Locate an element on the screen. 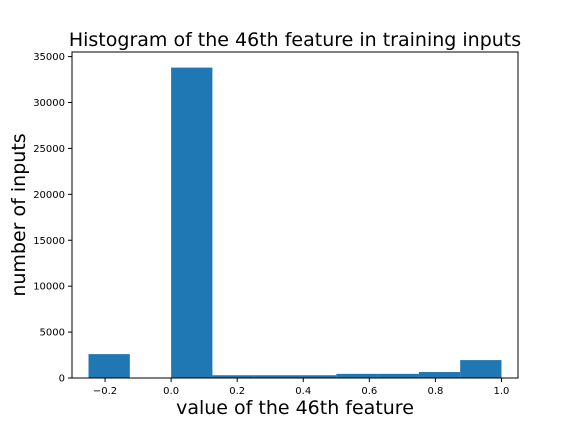 This screenshot has height=432, width=576. y-tick-label: 35000 is located at coordinates (49, 57).